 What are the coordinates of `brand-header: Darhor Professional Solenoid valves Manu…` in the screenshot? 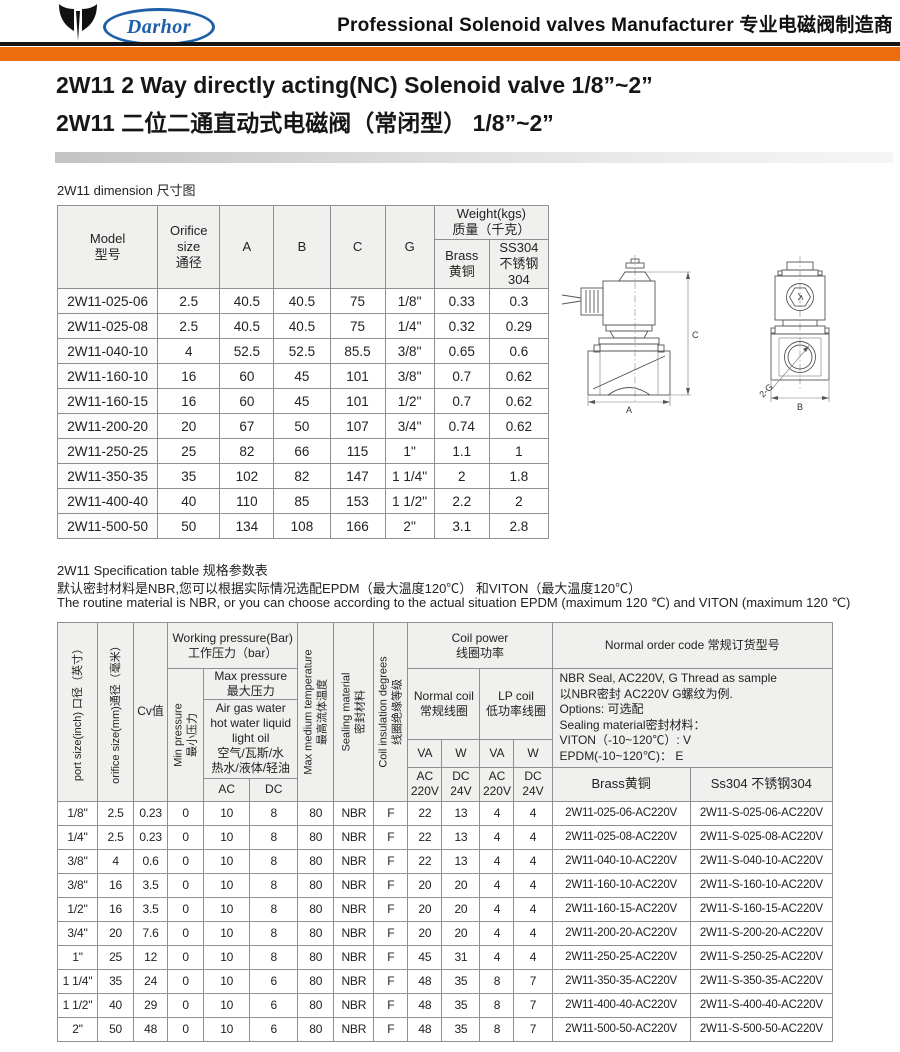 It's located at (450, 23).